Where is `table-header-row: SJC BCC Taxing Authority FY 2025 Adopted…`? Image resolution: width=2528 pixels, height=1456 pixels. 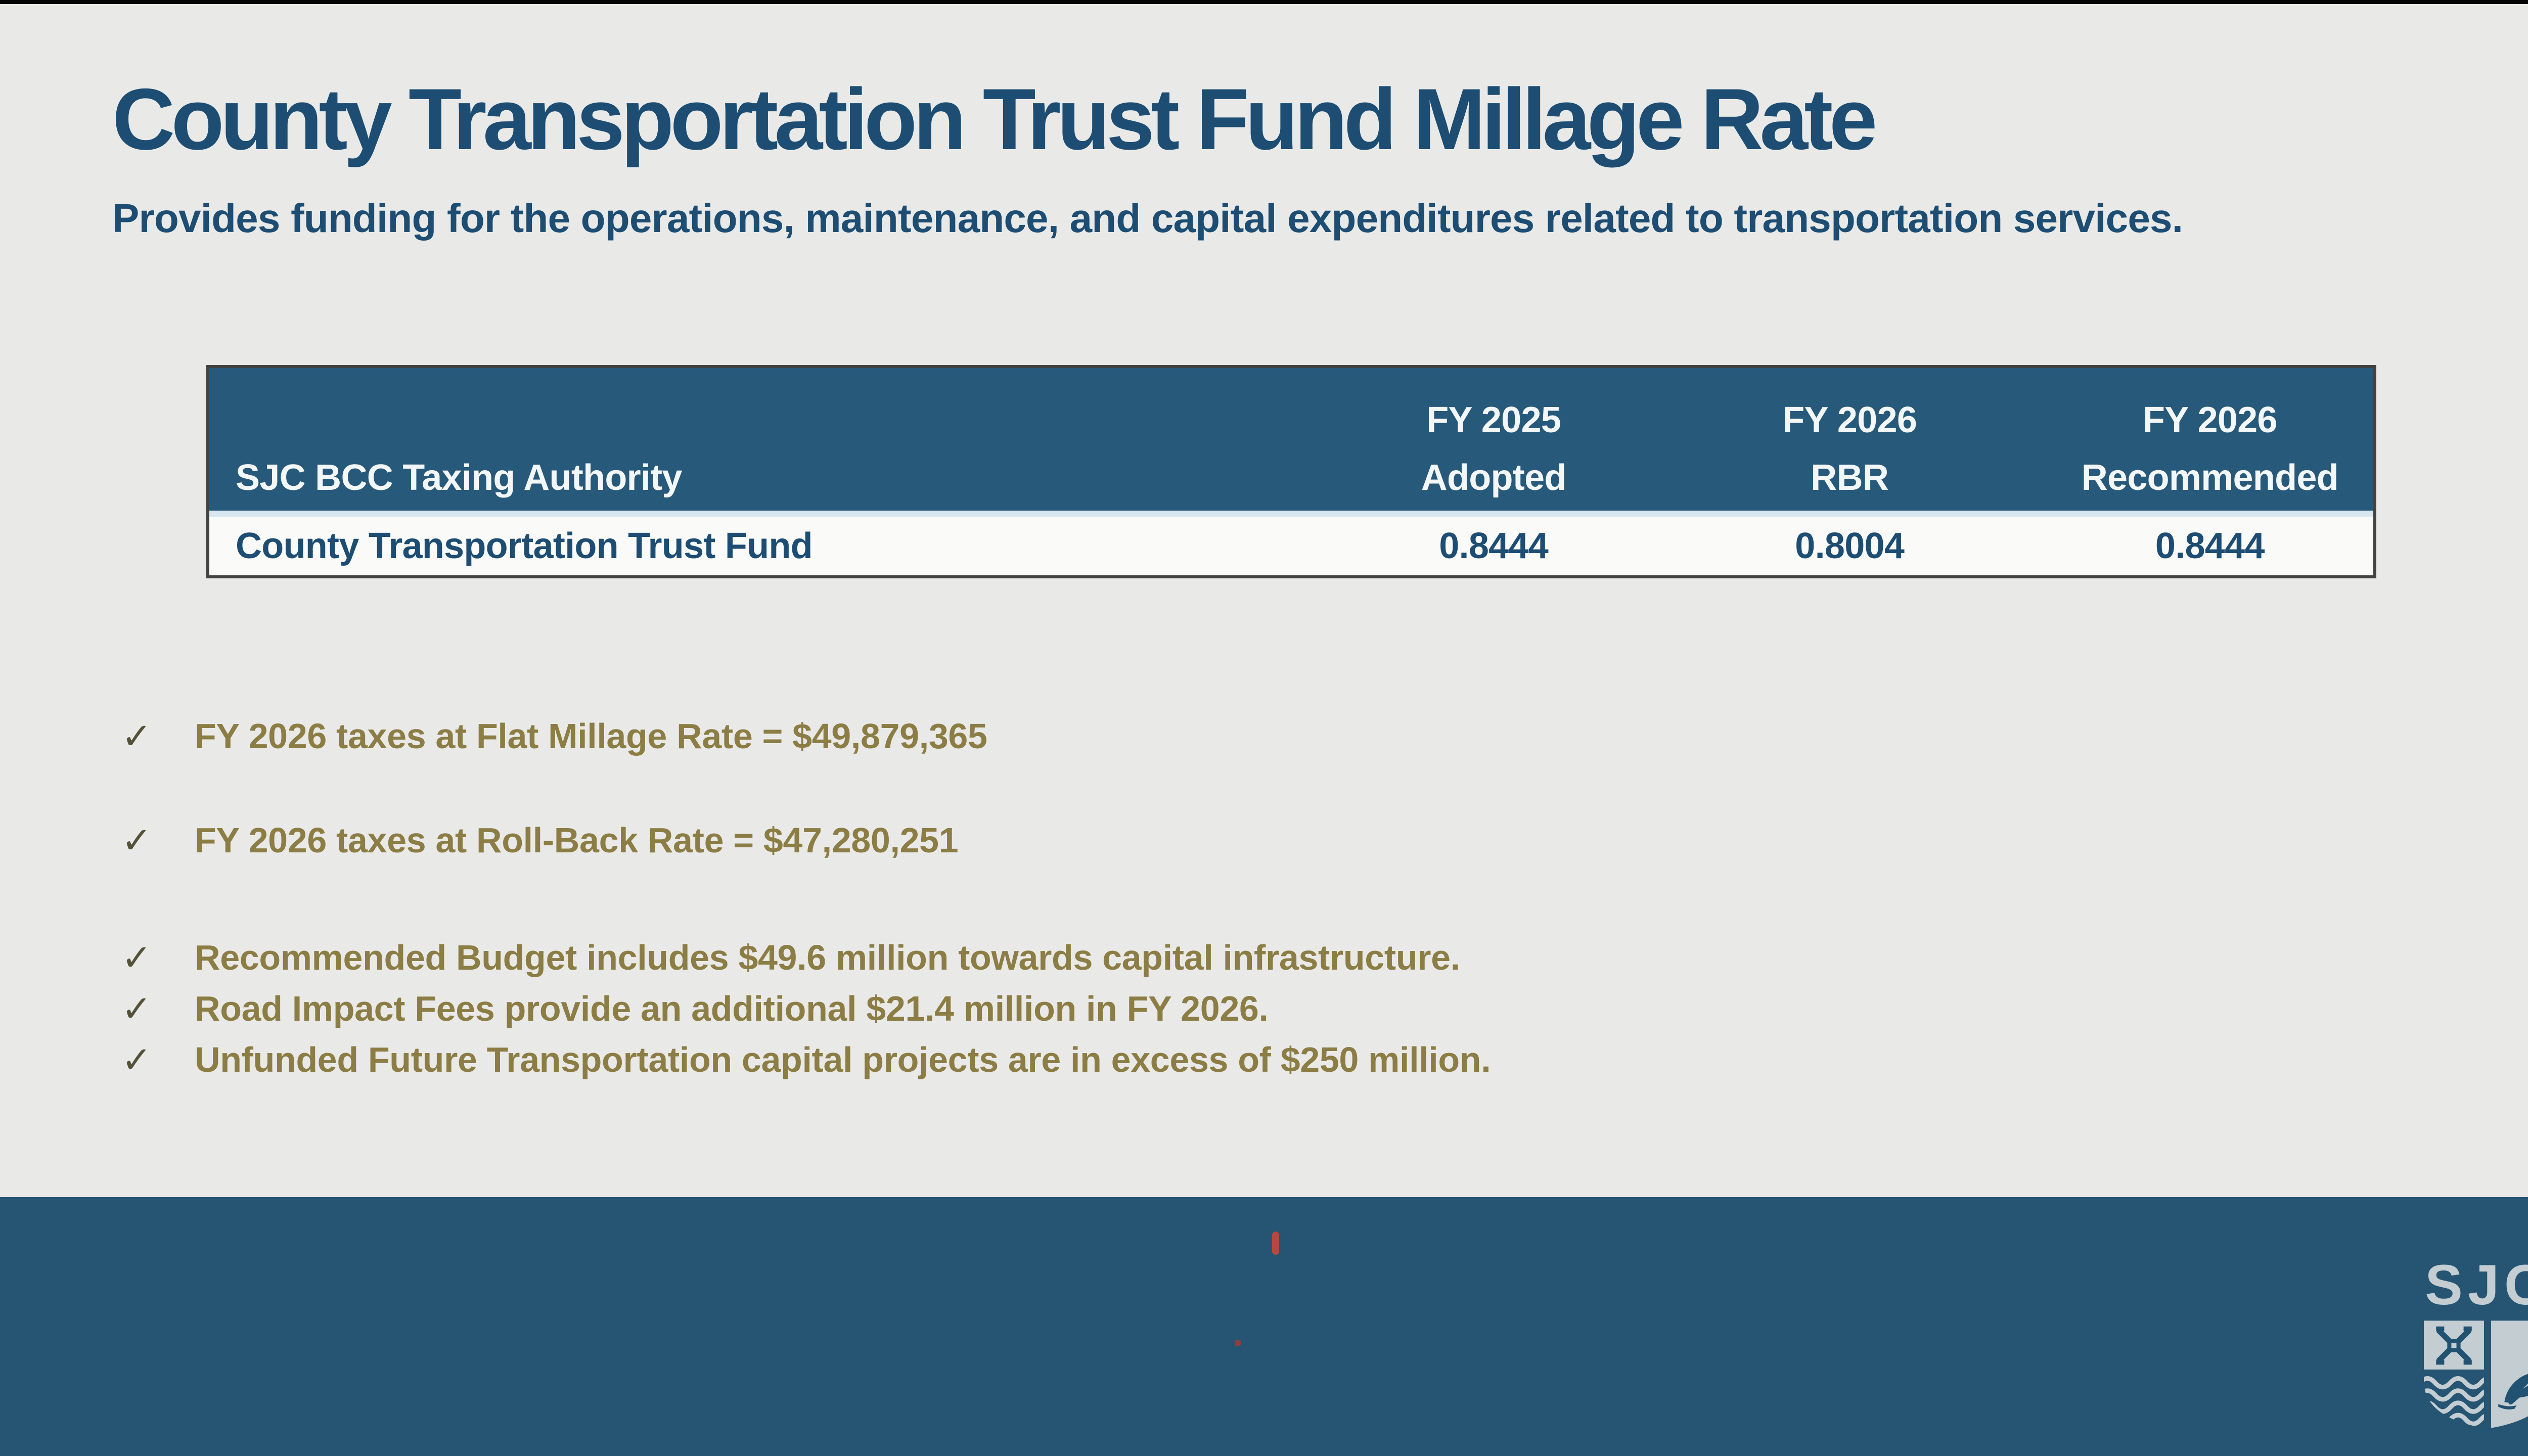 table-header-row: SJC BCC Taxing Authority FY 2025 Adopted… is located at coordinates (1291, 439).